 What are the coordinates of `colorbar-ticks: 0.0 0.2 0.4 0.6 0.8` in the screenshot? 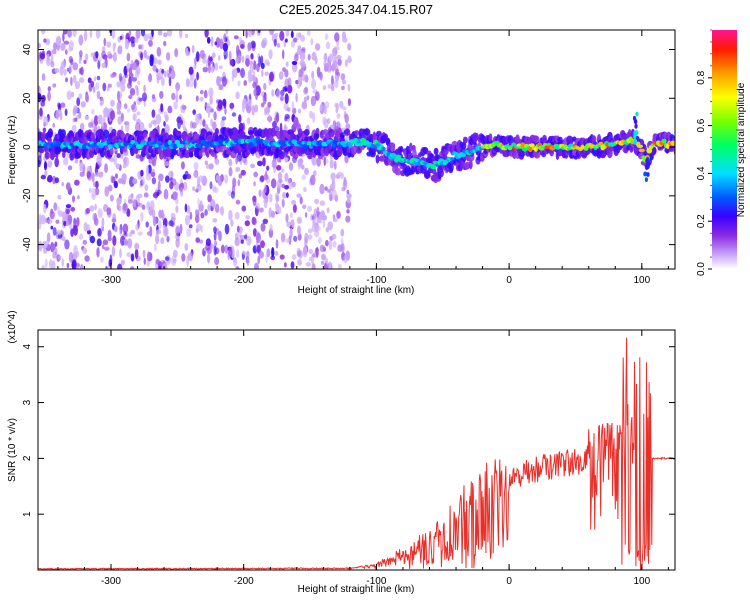 It's located at (704, 152).